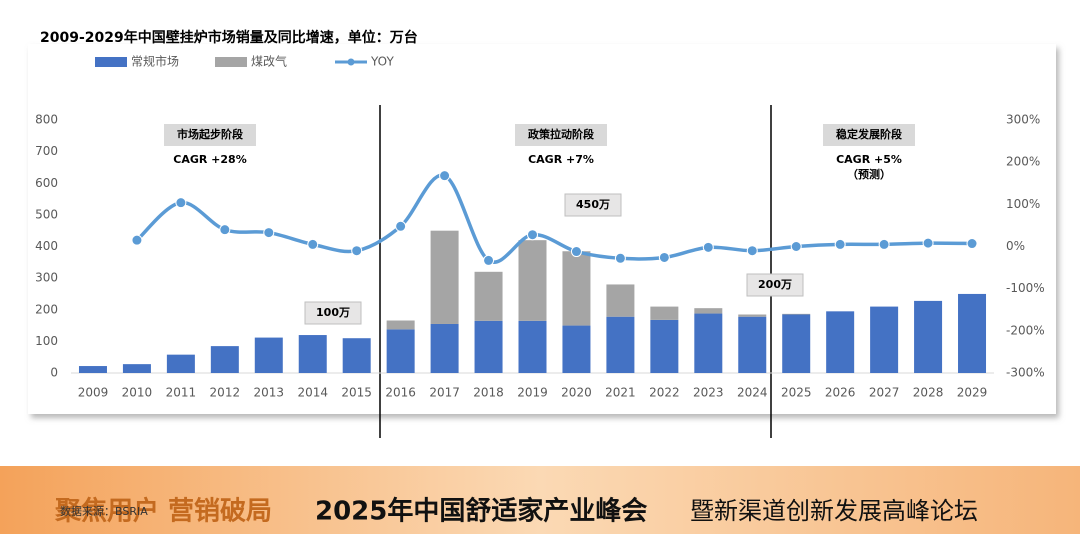 The image size is (1080, 534). I want to click on y2-tick-label: 300%, so click(1023, 120).